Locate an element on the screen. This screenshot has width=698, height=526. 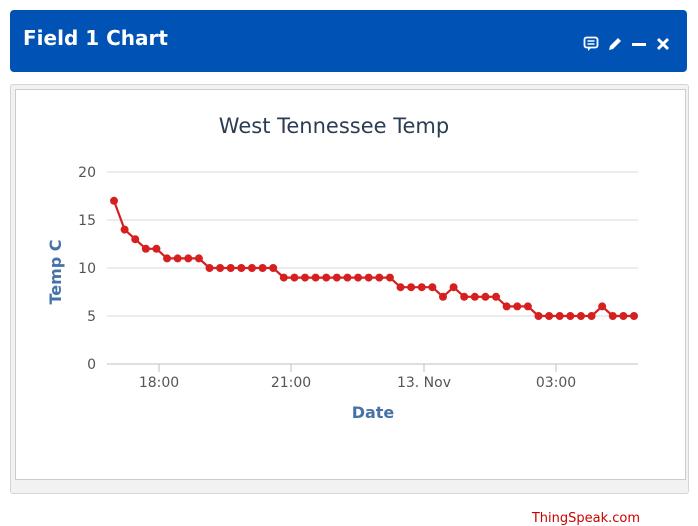
y-tick-label: 5 is located at coordinates (91, 317).